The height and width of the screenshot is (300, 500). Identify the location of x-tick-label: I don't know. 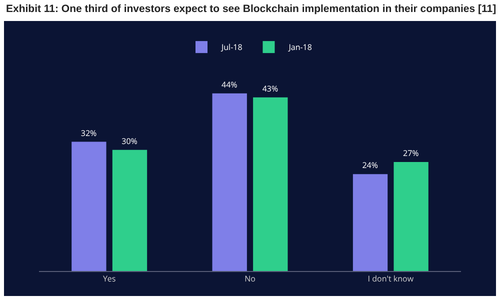
(391, 279).